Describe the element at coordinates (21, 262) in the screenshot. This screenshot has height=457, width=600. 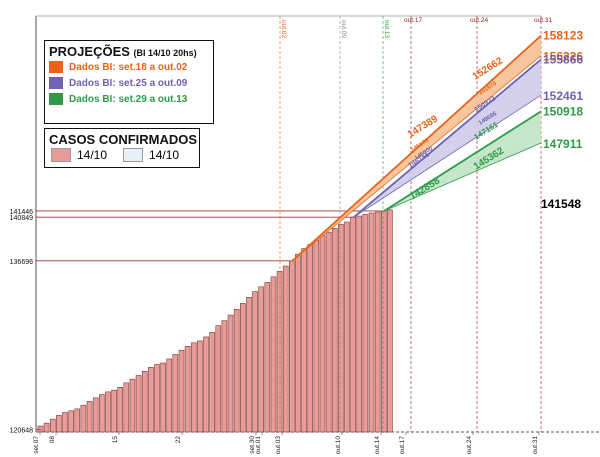
I see `y-tick-label: 136696` at that location.